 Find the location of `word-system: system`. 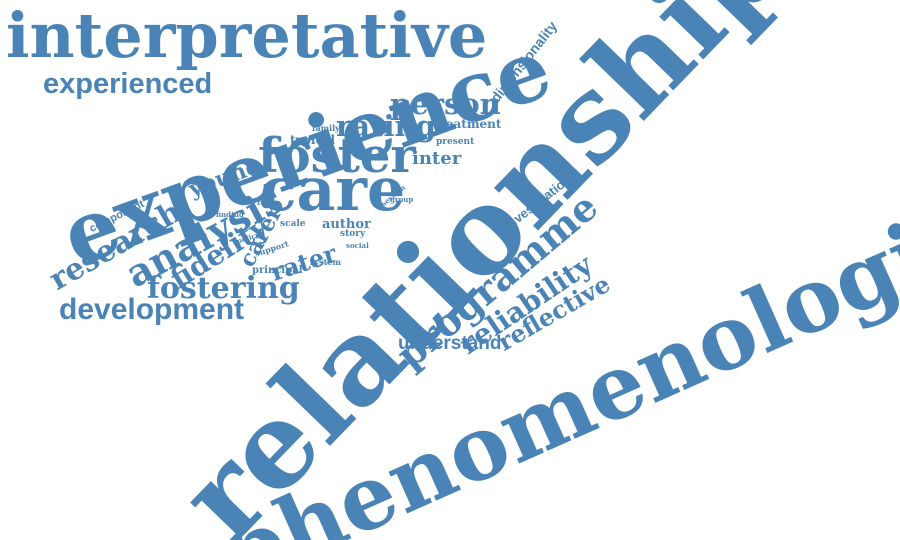

word-system: system is located at coordinates (325, 262).